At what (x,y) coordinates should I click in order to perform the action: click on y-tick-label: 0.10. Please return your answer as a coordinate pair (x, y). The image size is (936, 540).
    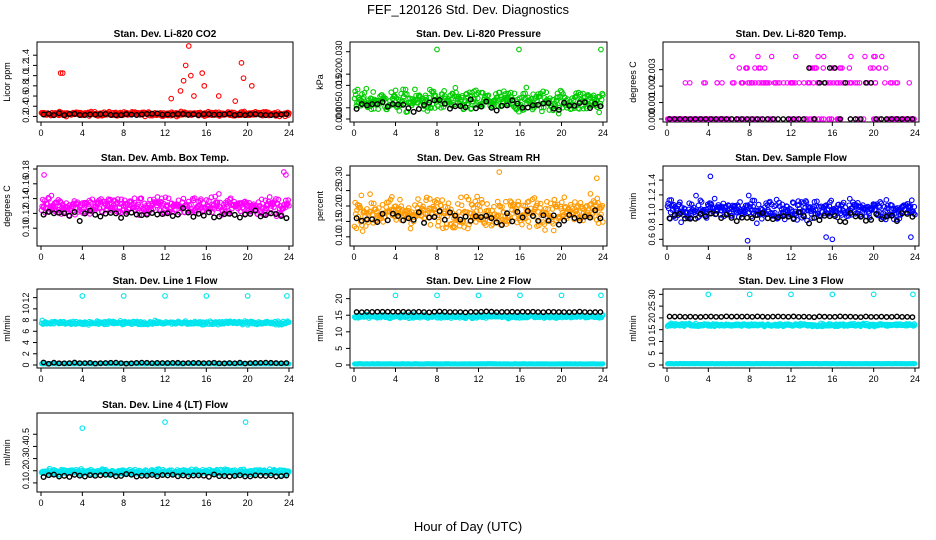
    Looking at the image, I should click on (339, 237).